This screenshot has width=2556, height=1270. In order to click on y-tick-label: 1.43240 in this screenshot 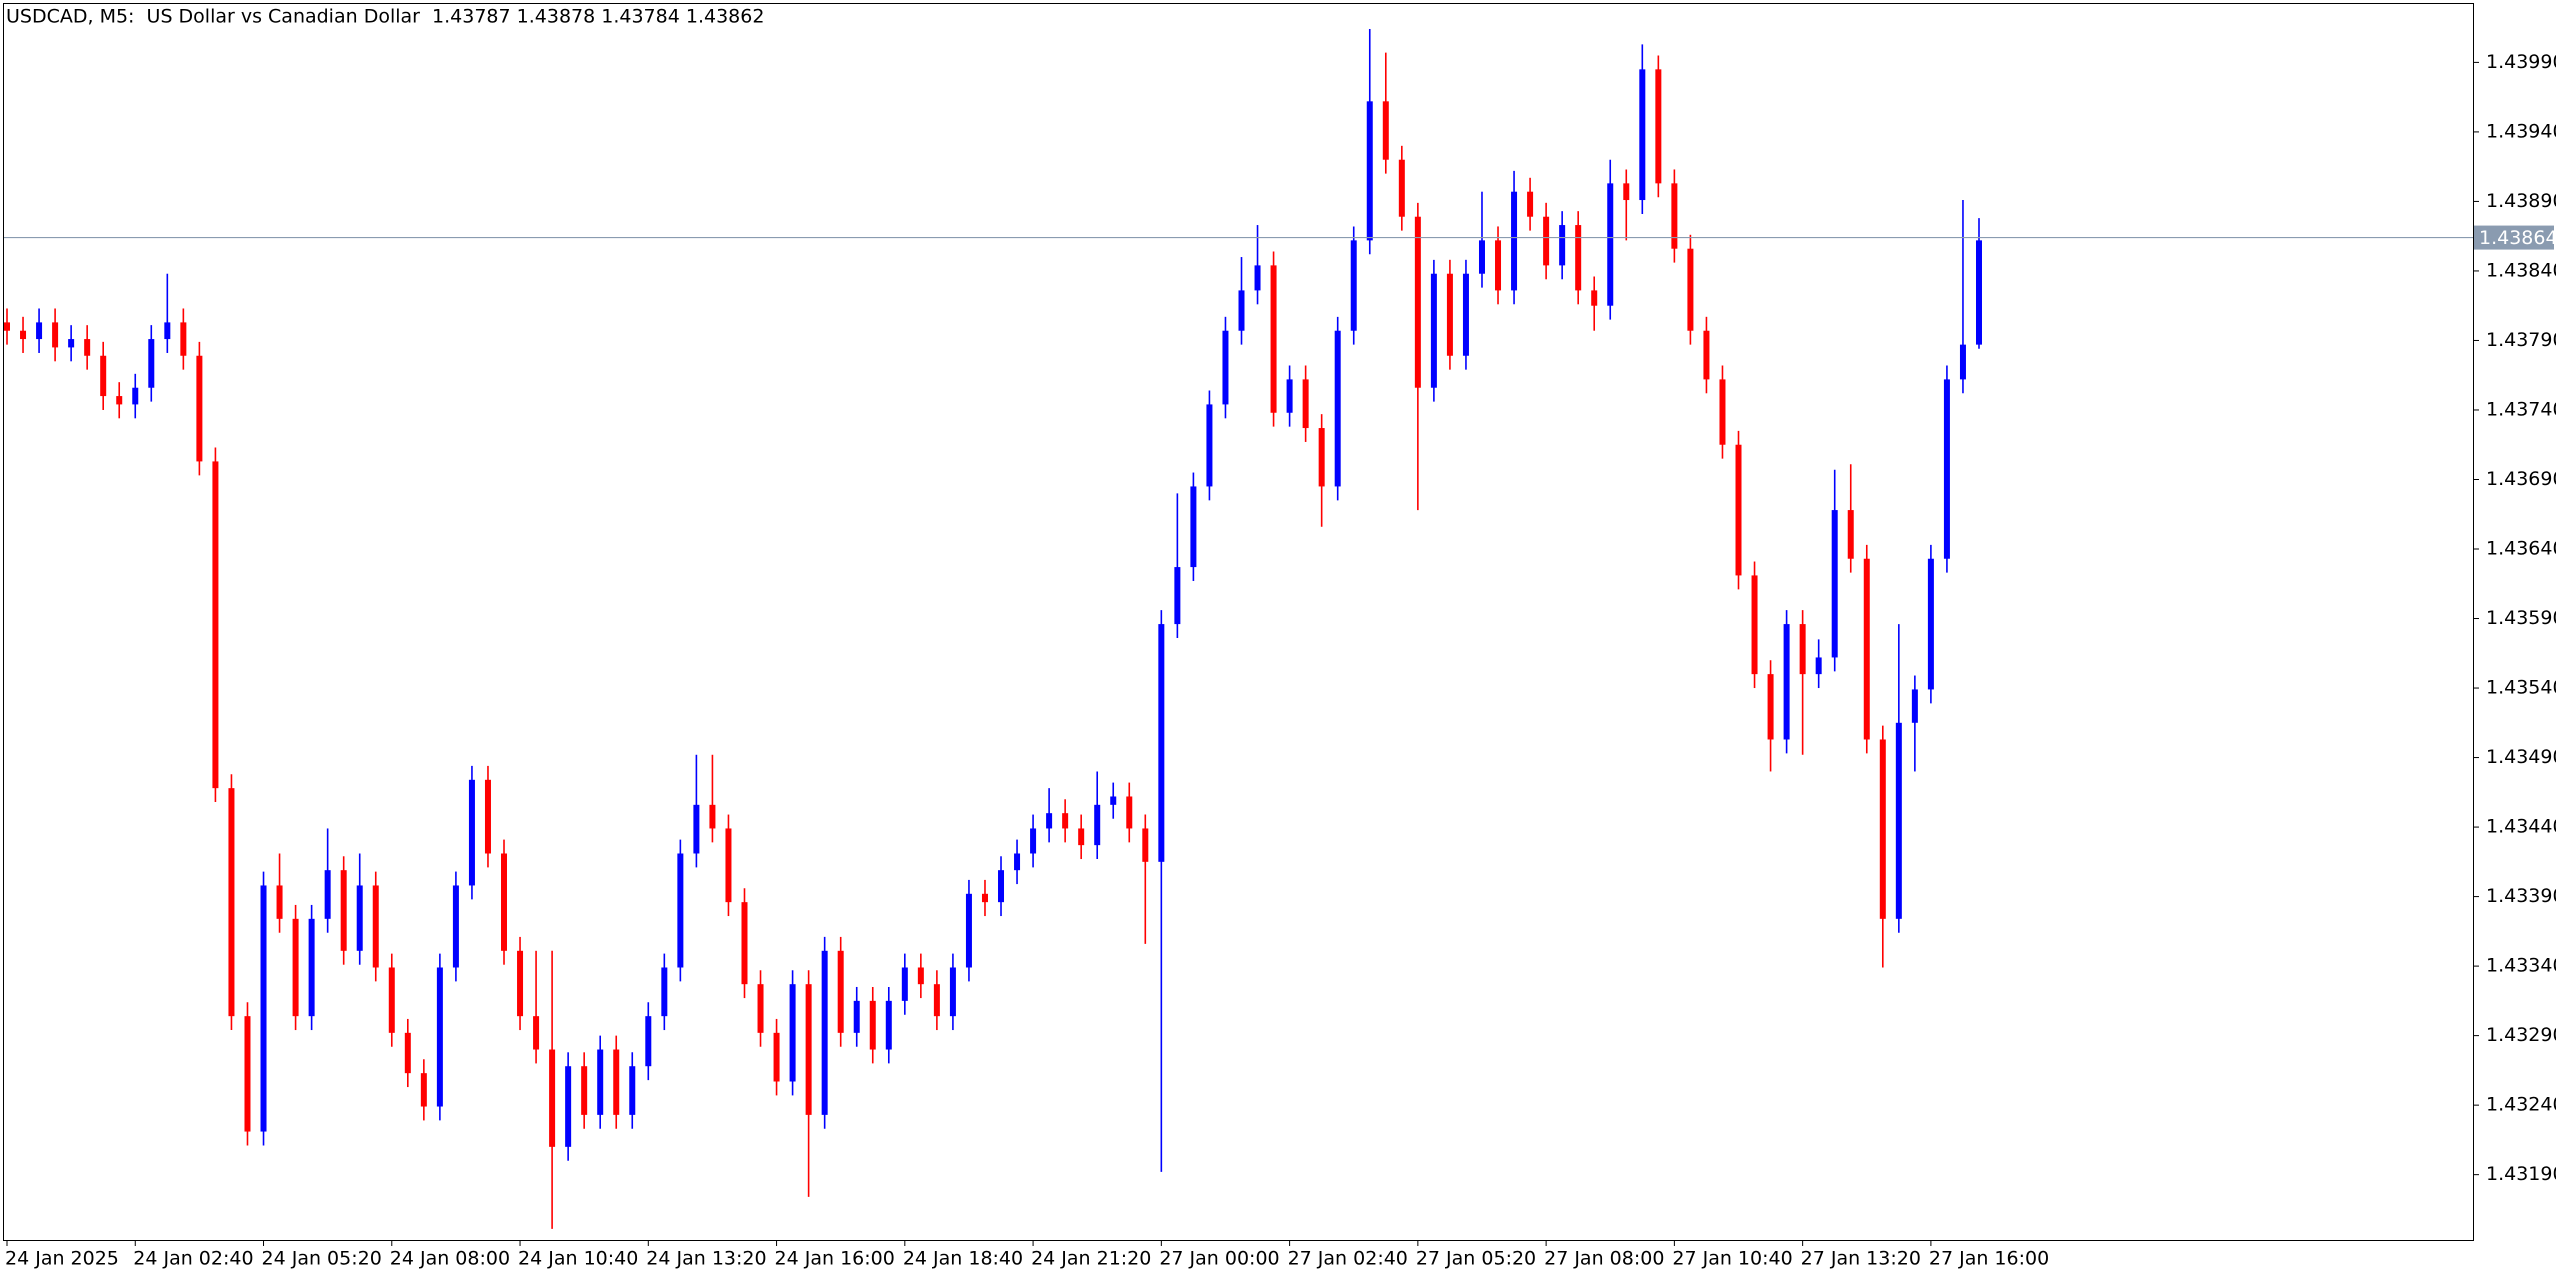, I will do `click(2521, 1105)`.